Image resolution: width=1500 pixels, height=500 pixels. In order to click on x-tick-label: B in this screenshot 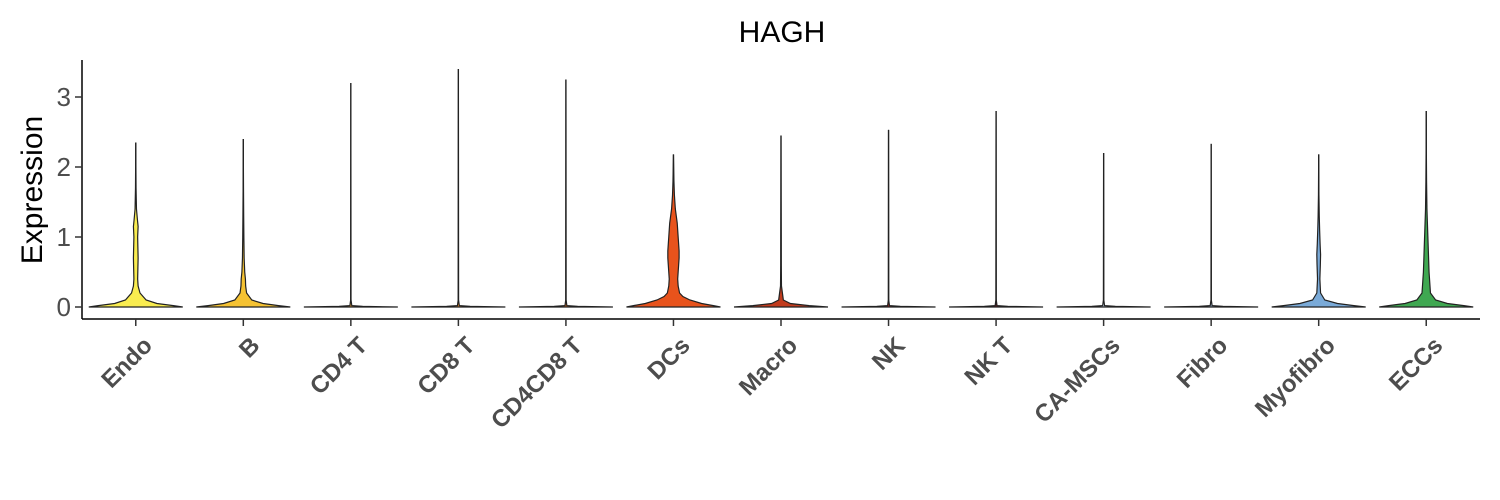, I will do `click(249, 347)`.